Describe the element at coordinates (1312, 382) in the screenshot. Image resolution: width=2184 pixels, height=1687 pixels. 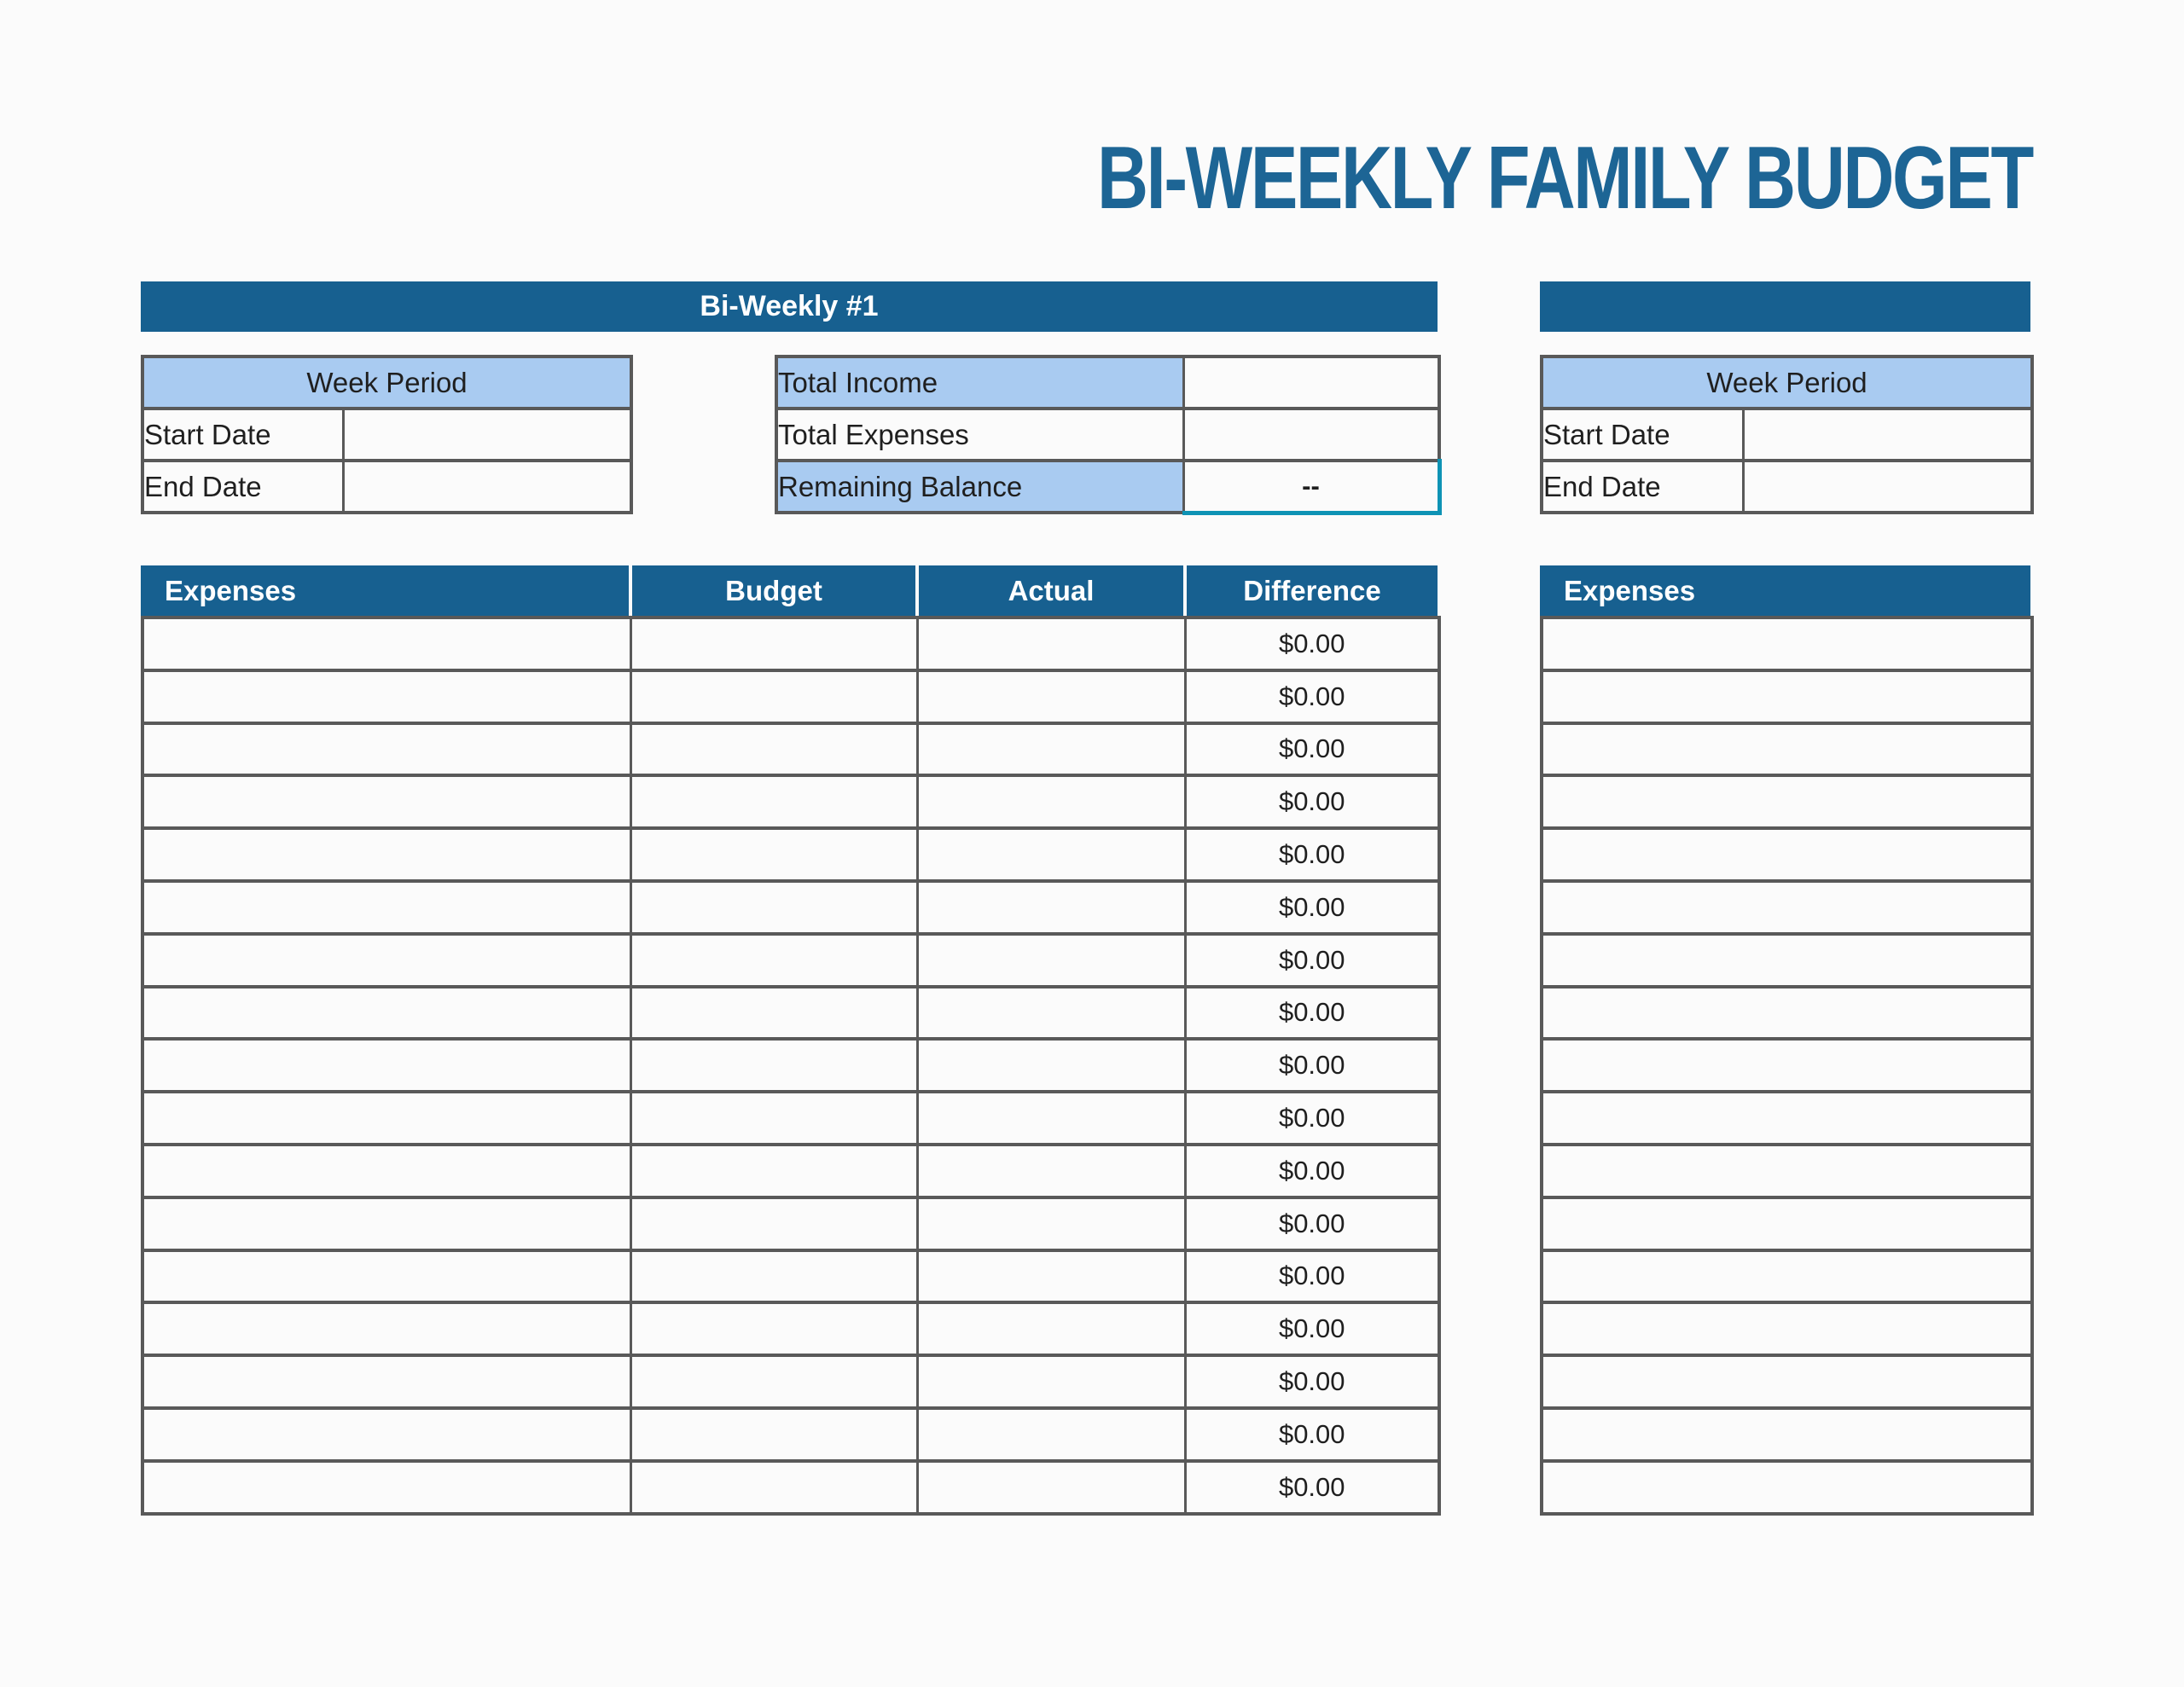
I see `total-income-cell` at that location.